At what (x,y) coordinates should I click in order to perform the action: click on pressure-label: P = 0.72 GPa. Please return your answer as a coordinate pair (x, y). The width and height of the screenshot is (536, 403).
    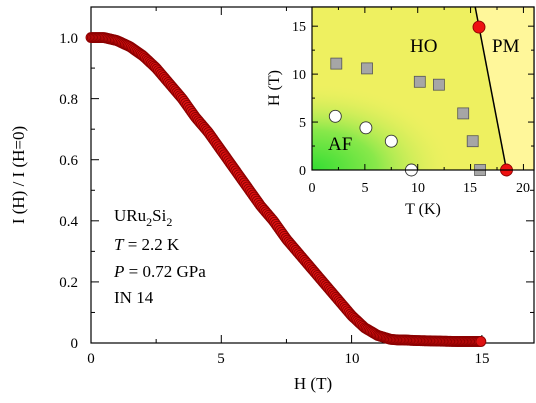
    Looking at the image, I should click on (159, 271).